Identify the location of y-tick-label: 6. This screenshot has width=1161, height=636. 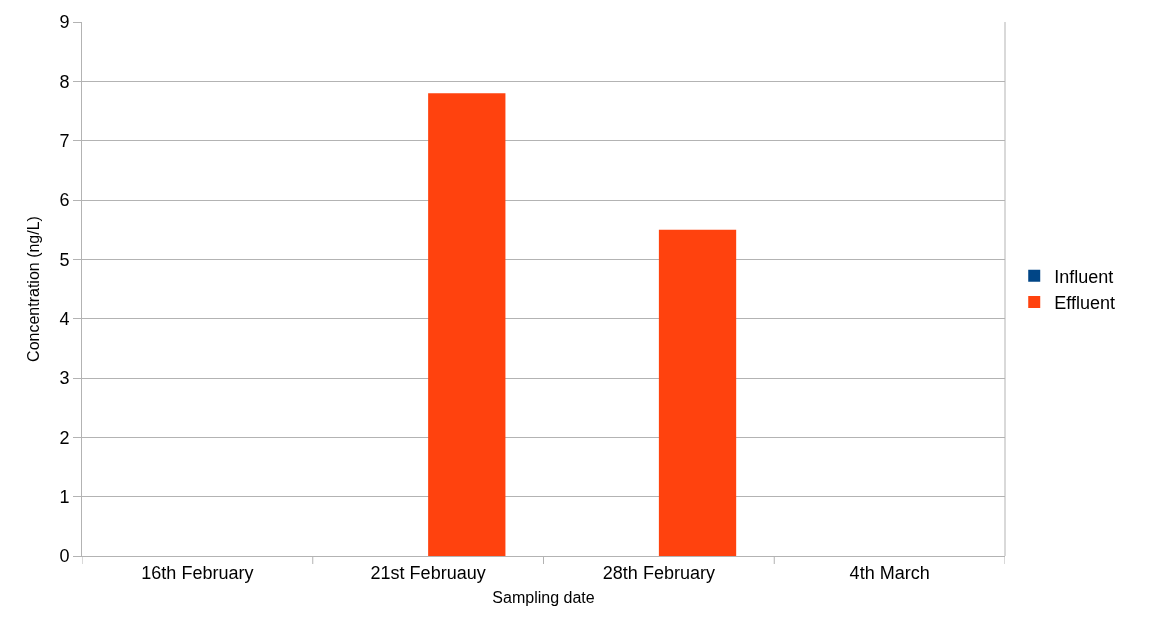
(64, 200).